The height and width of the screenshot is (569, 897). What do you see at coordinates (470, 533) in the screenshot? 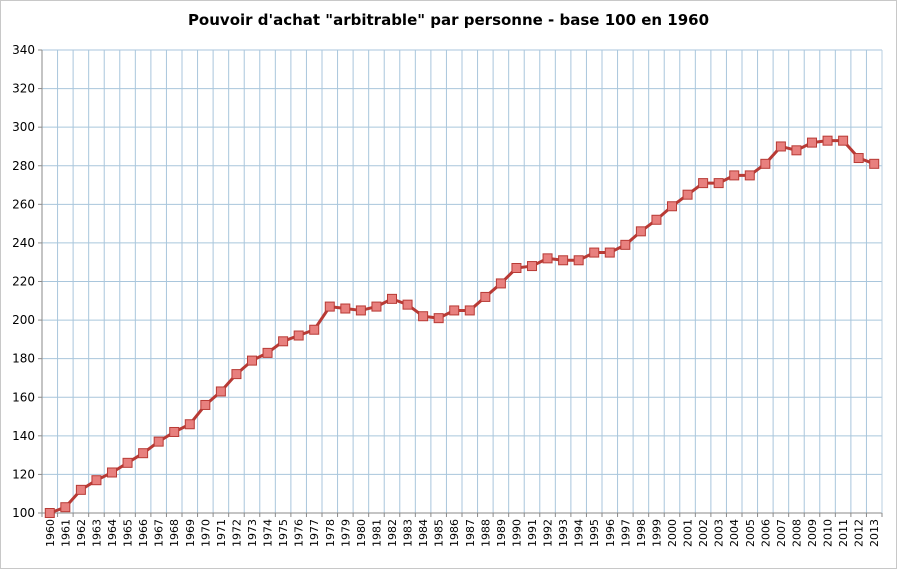
I see `x-tick-label: 1987` at bounding box center [470, 533].